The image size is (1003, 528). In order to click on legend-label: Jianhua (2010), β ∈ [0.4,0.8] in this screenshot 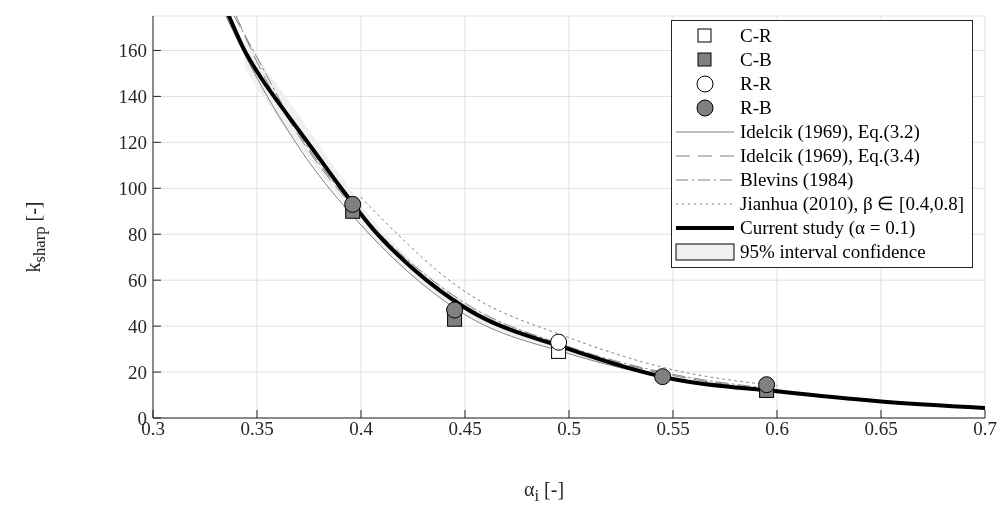, I will do `click(851, 204)`.